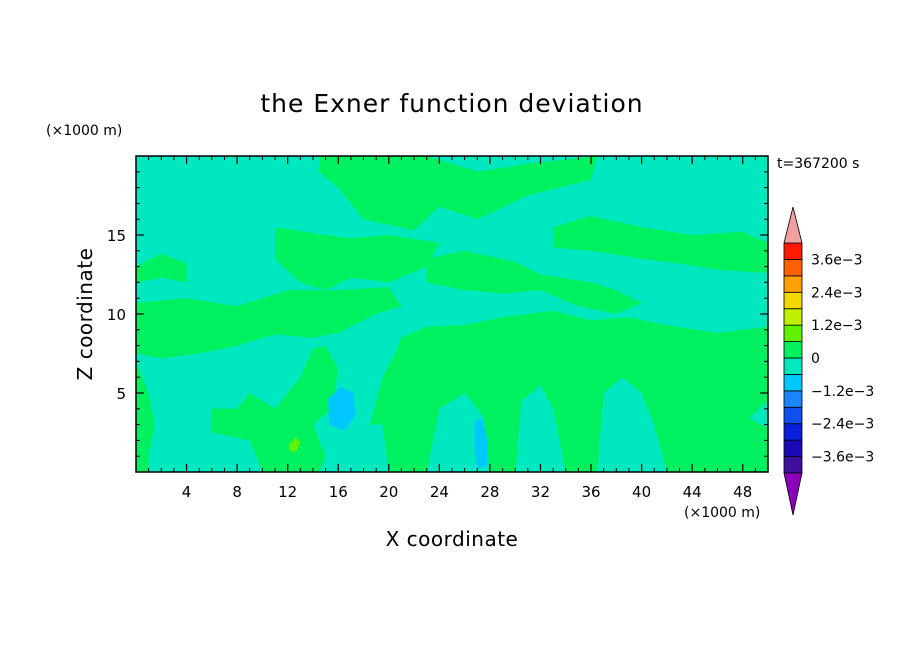 This screenshot has width=904, height=654. I want to click on x-tick-label: 28, so click(489, 492).